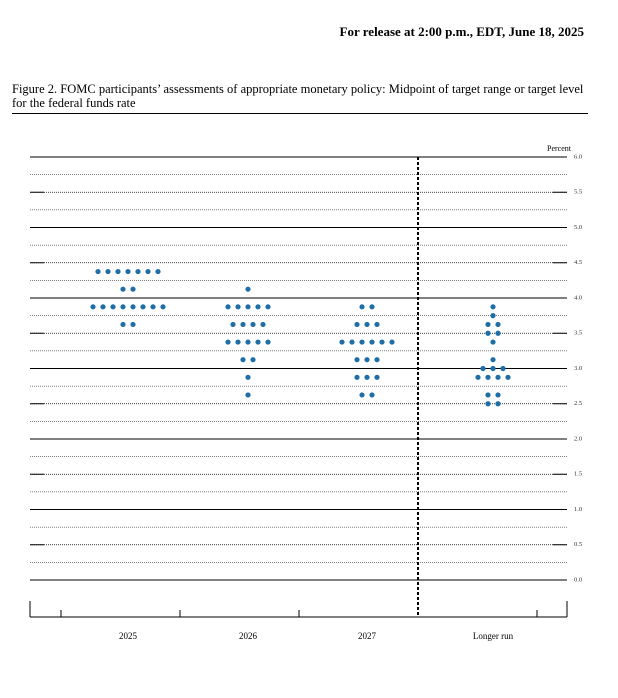 The height and width of the screenshot is (698, 618). What do you see at coordinates (578, 333) in the screenshot?
I see `y-tick-label: 3.5` at bounding box center [578, 333].